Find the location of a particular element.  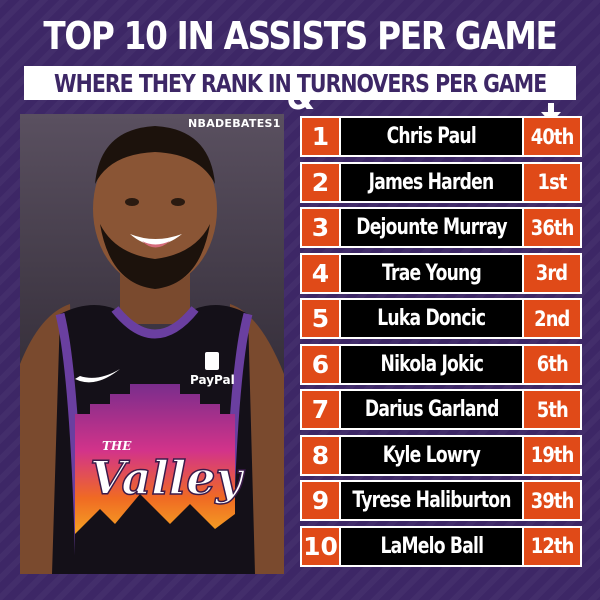

player-name-cell: Kyle Lowry is located at coordinates (431, 455).